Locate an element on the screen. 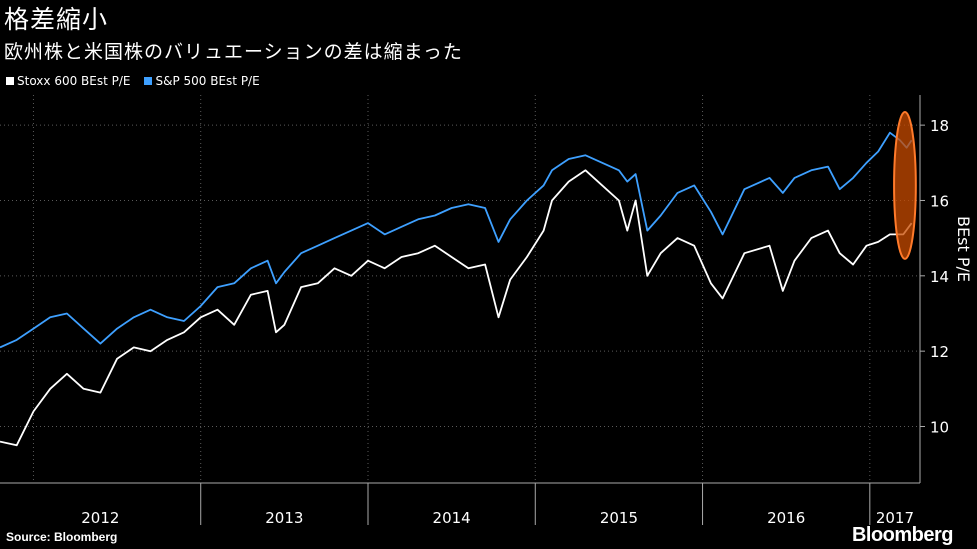 This screenshot has width=977, height=549. x-tick-label-2013: 2013 is located at coordinates (284, 518).